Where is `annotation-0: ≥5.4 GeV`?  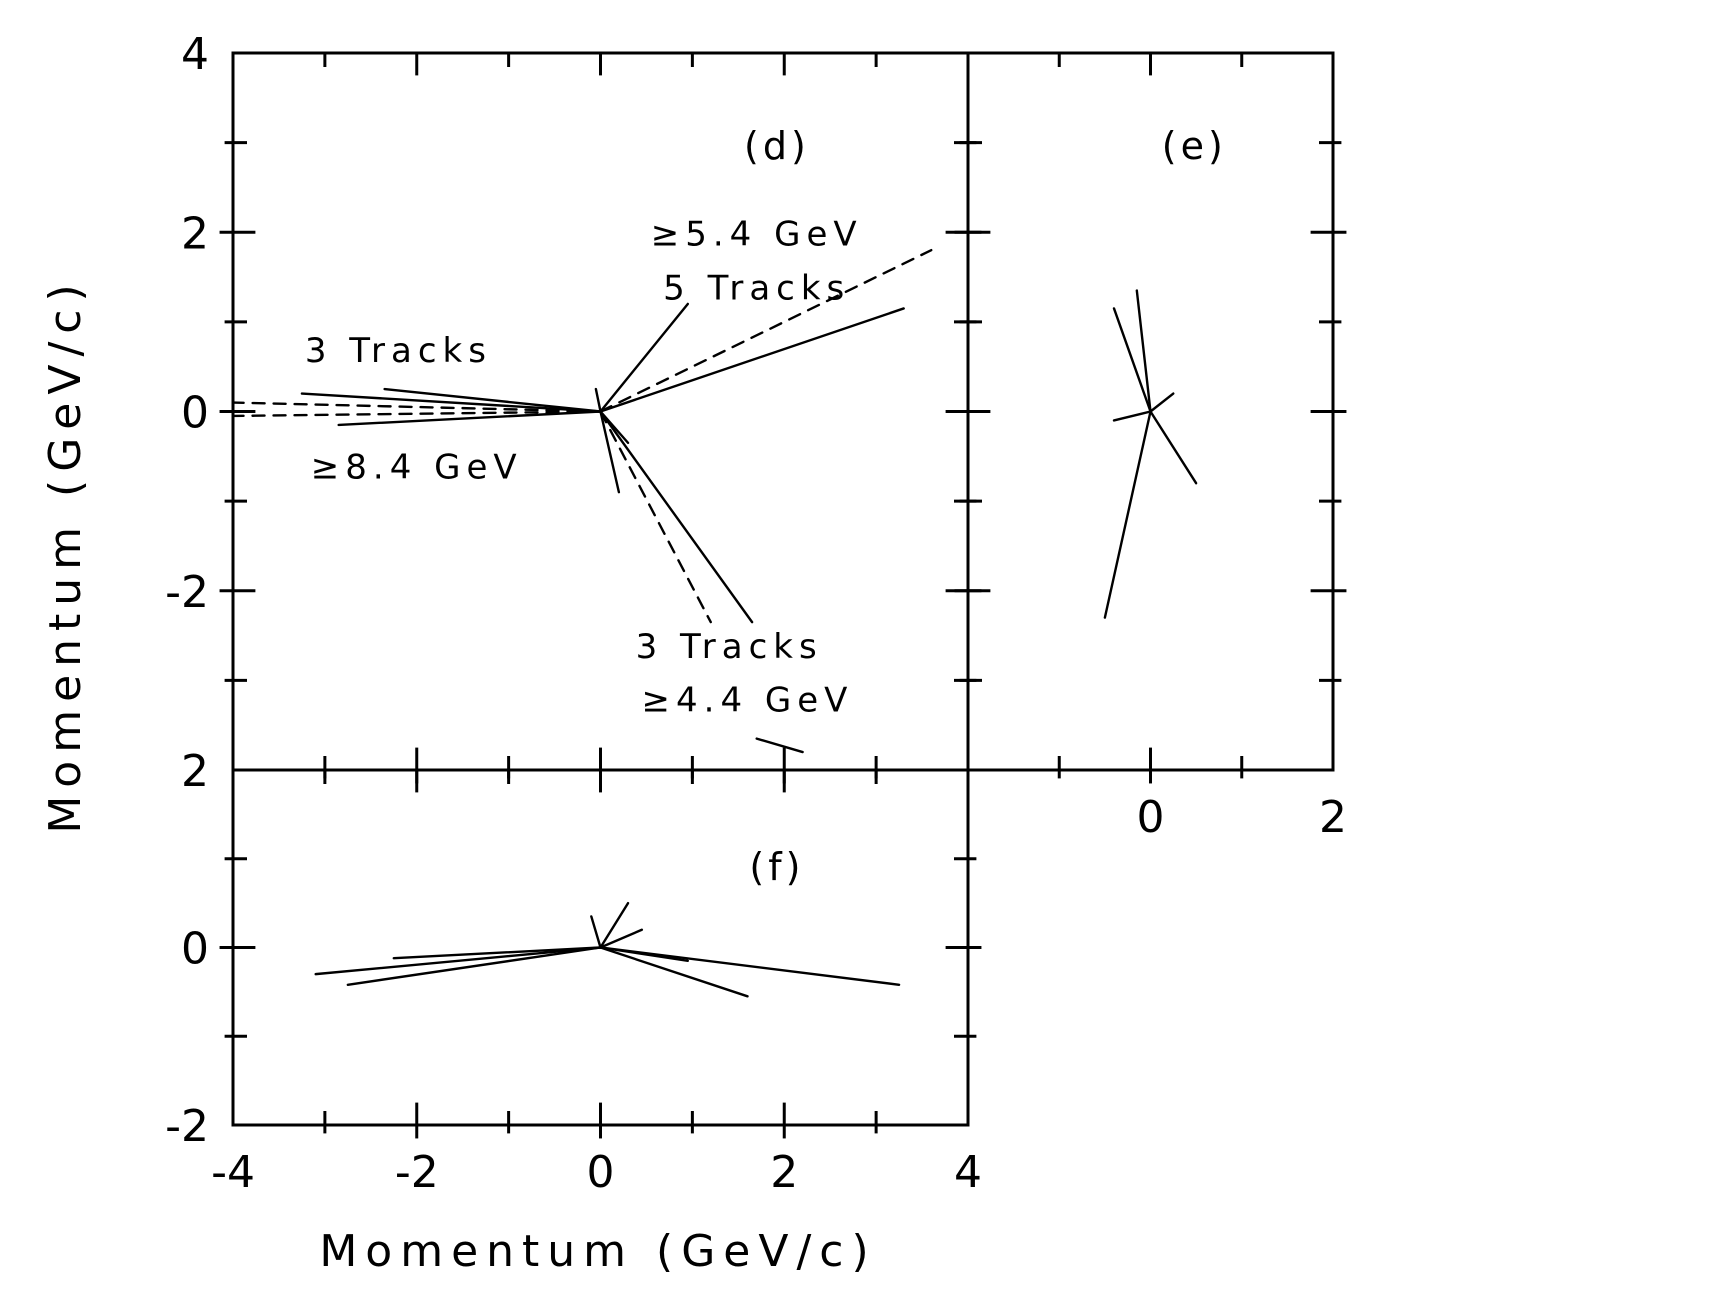
annotation-0: ≥5.4 GeV is located at coordinates (757, 235).